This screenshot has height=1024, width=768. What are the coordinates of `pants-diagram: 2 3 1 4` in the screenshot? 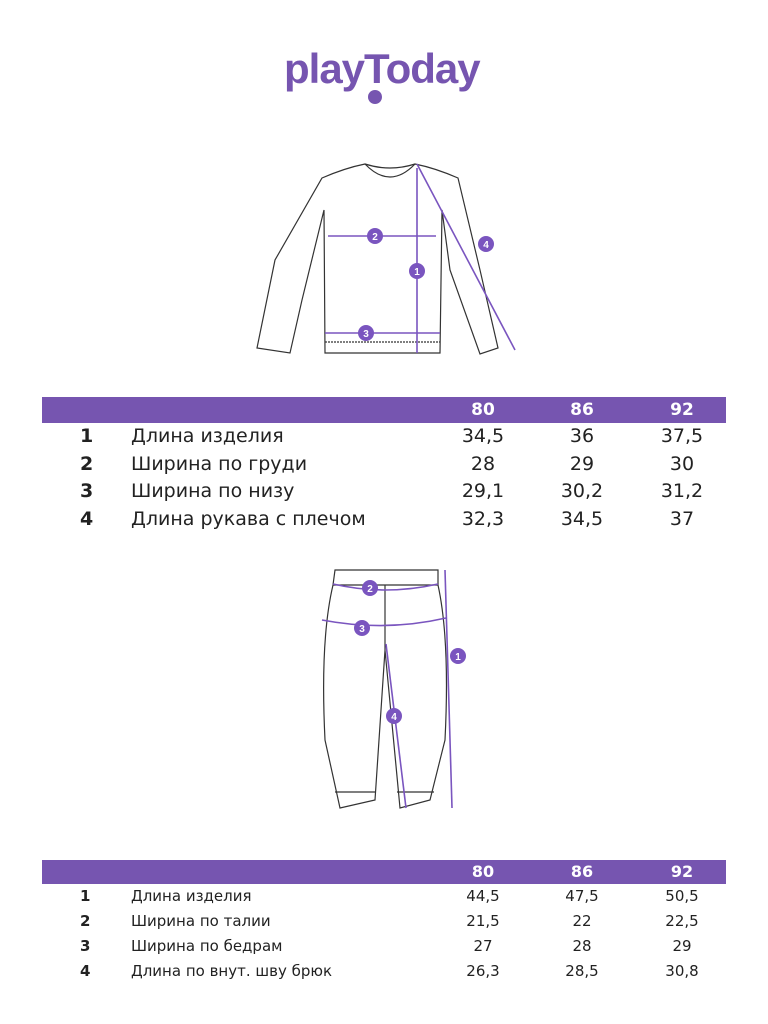 It's located at (393, 689).